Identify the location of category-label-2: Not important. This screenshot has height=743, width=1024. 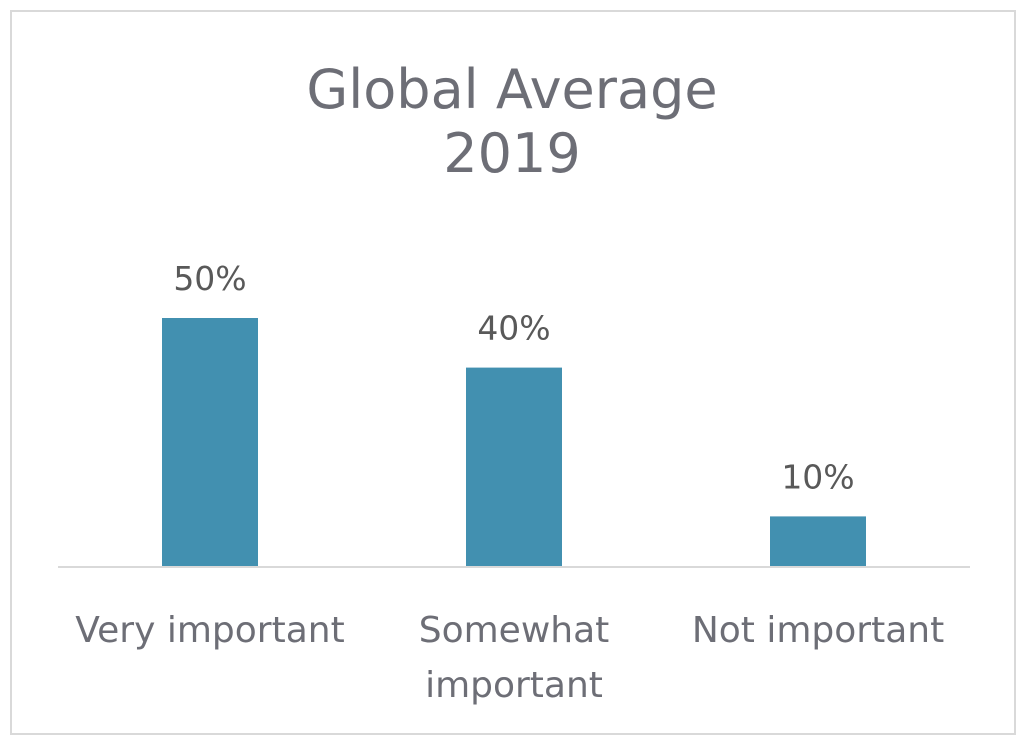
(818, 630).